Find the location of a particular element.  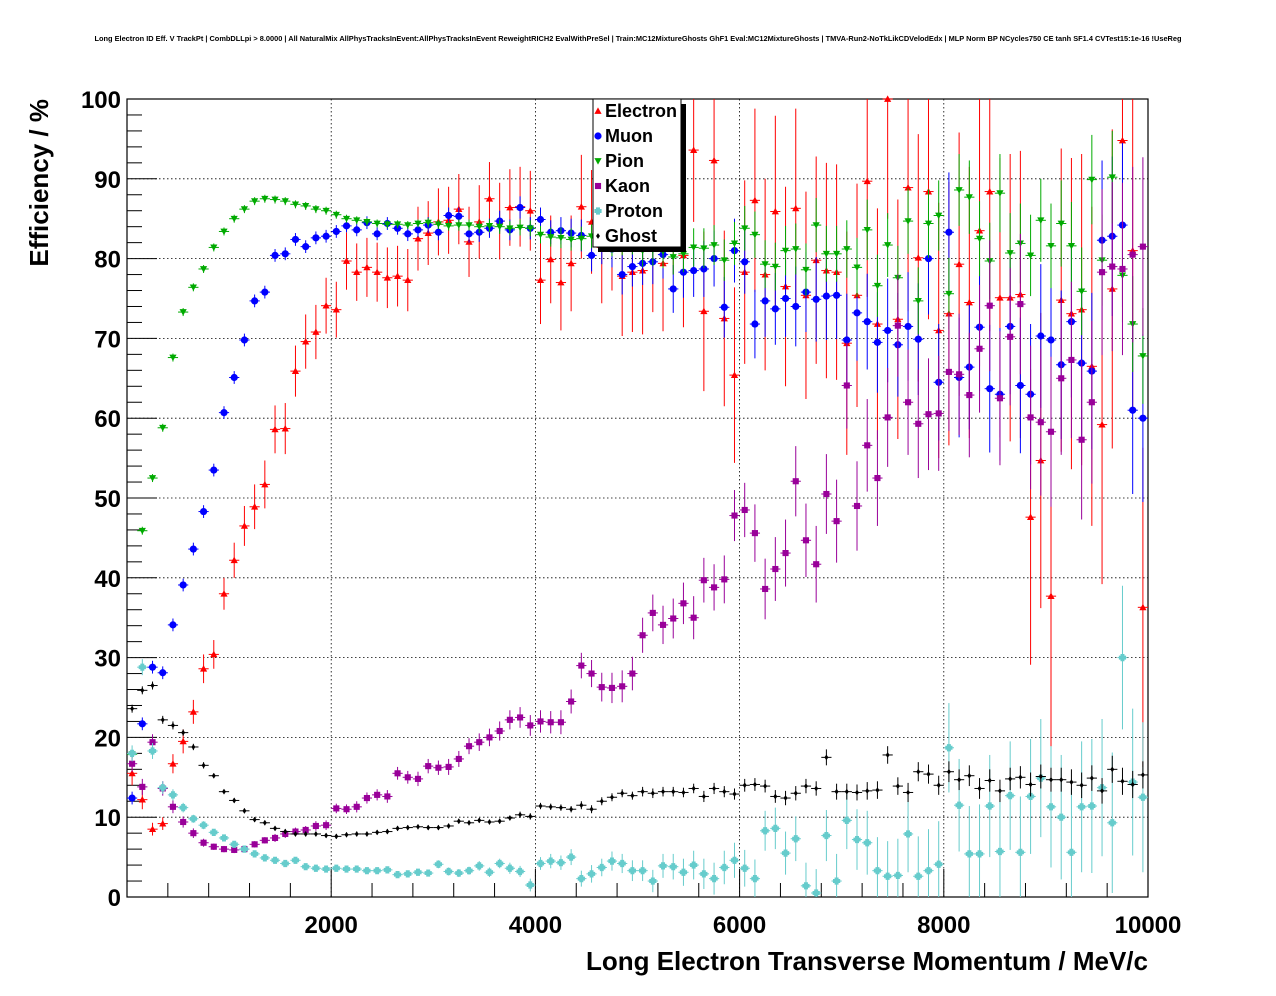

y-tick-label: 60 is located at coordinates (107, 419).